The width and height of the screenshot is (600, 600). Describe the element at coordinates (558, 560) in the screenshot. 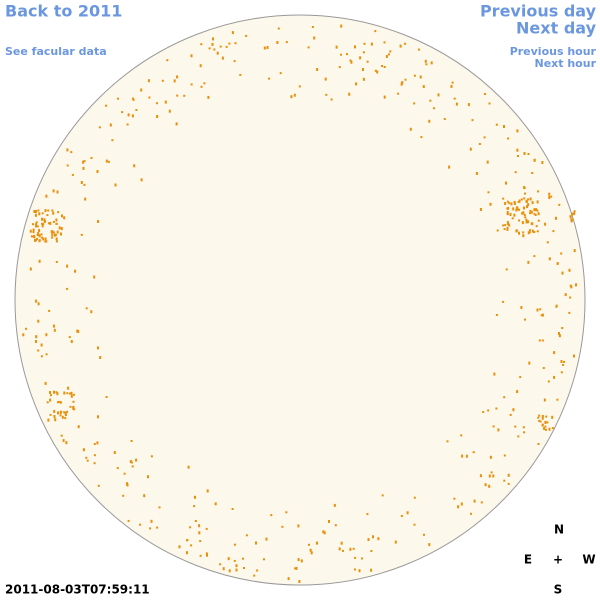

I see `compass-center: +` at that location.